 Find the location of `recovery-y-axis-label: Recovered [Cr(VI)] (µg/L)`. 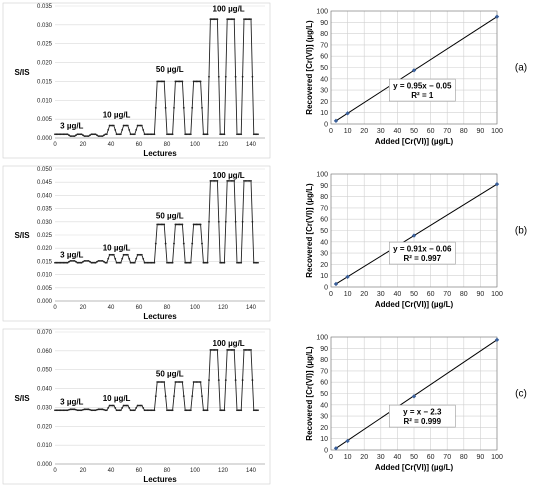

recovery-y-axis-label: Recovered [Cr(VI)] (µg/L) is located at coordinates (309, 230).